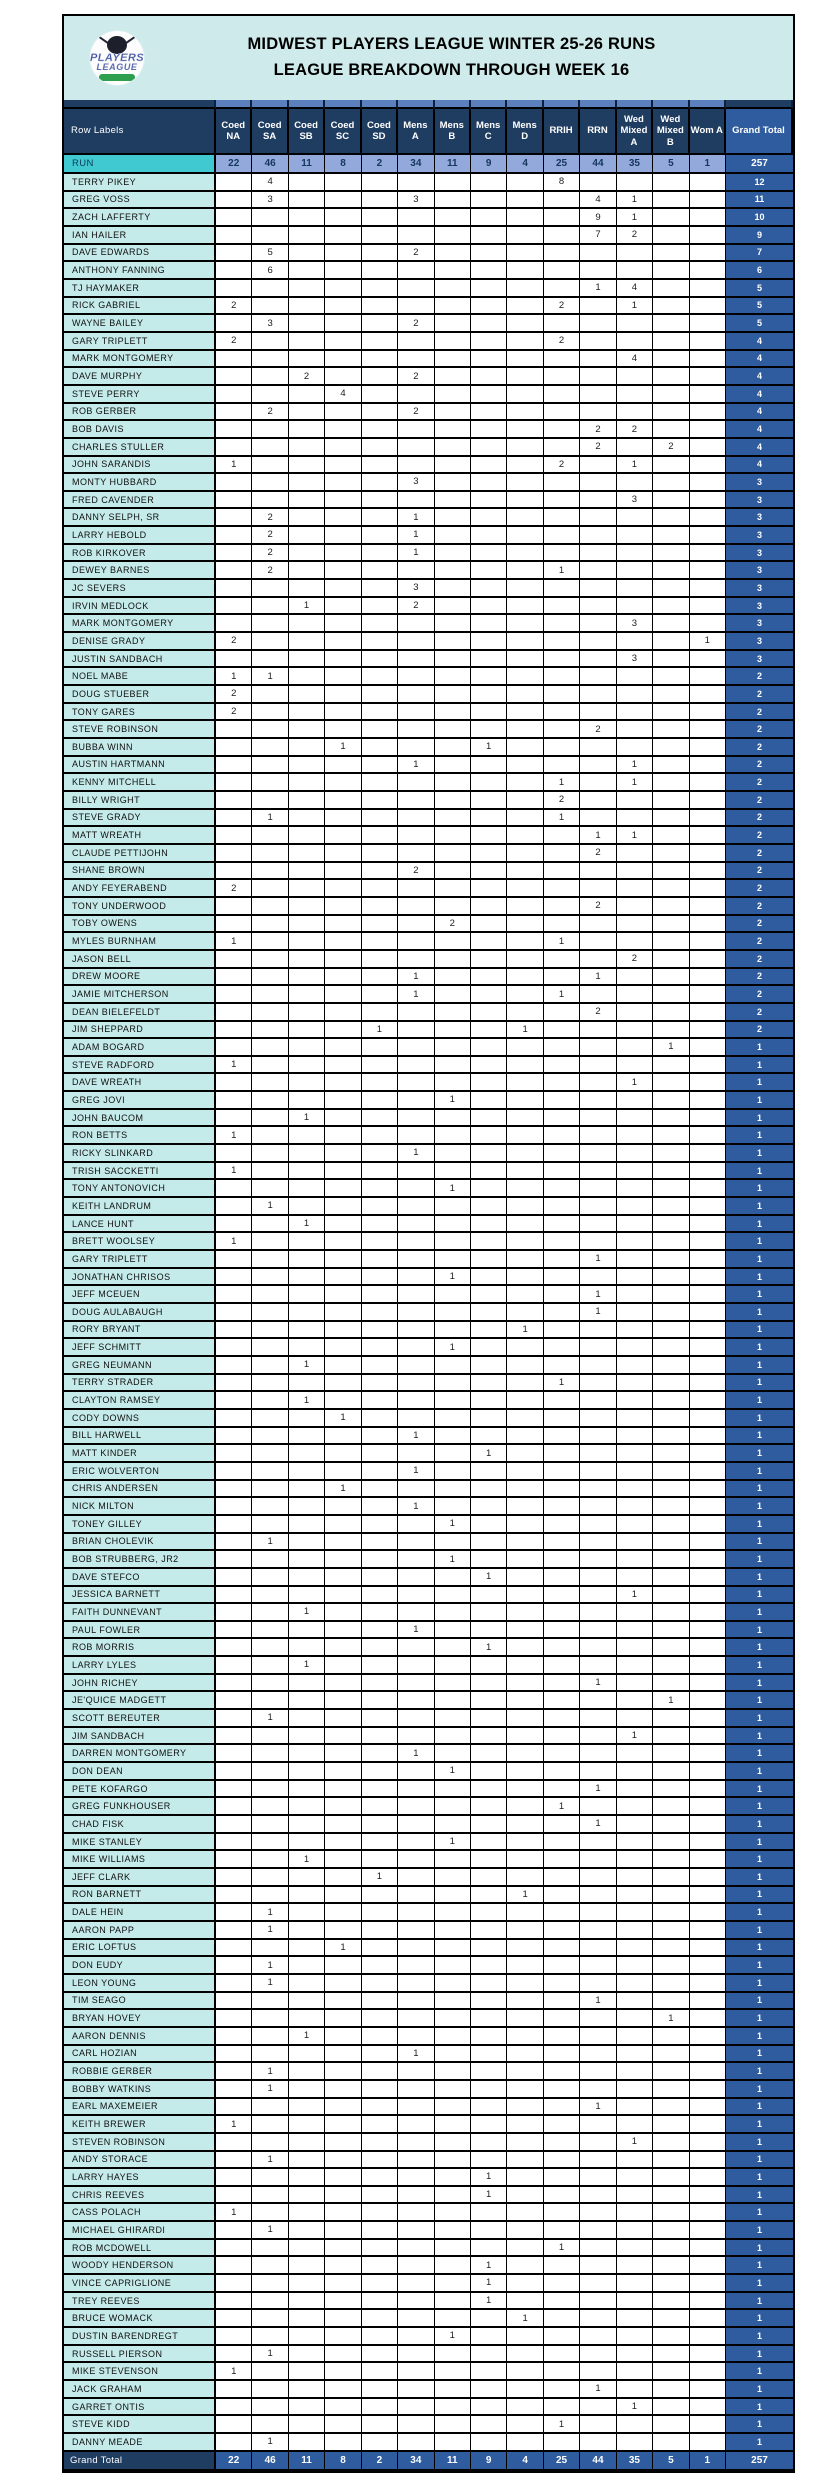 The image size is (815, 2484). I want to click on player-name-cell: SHANE BROWN, so click(140, 871).